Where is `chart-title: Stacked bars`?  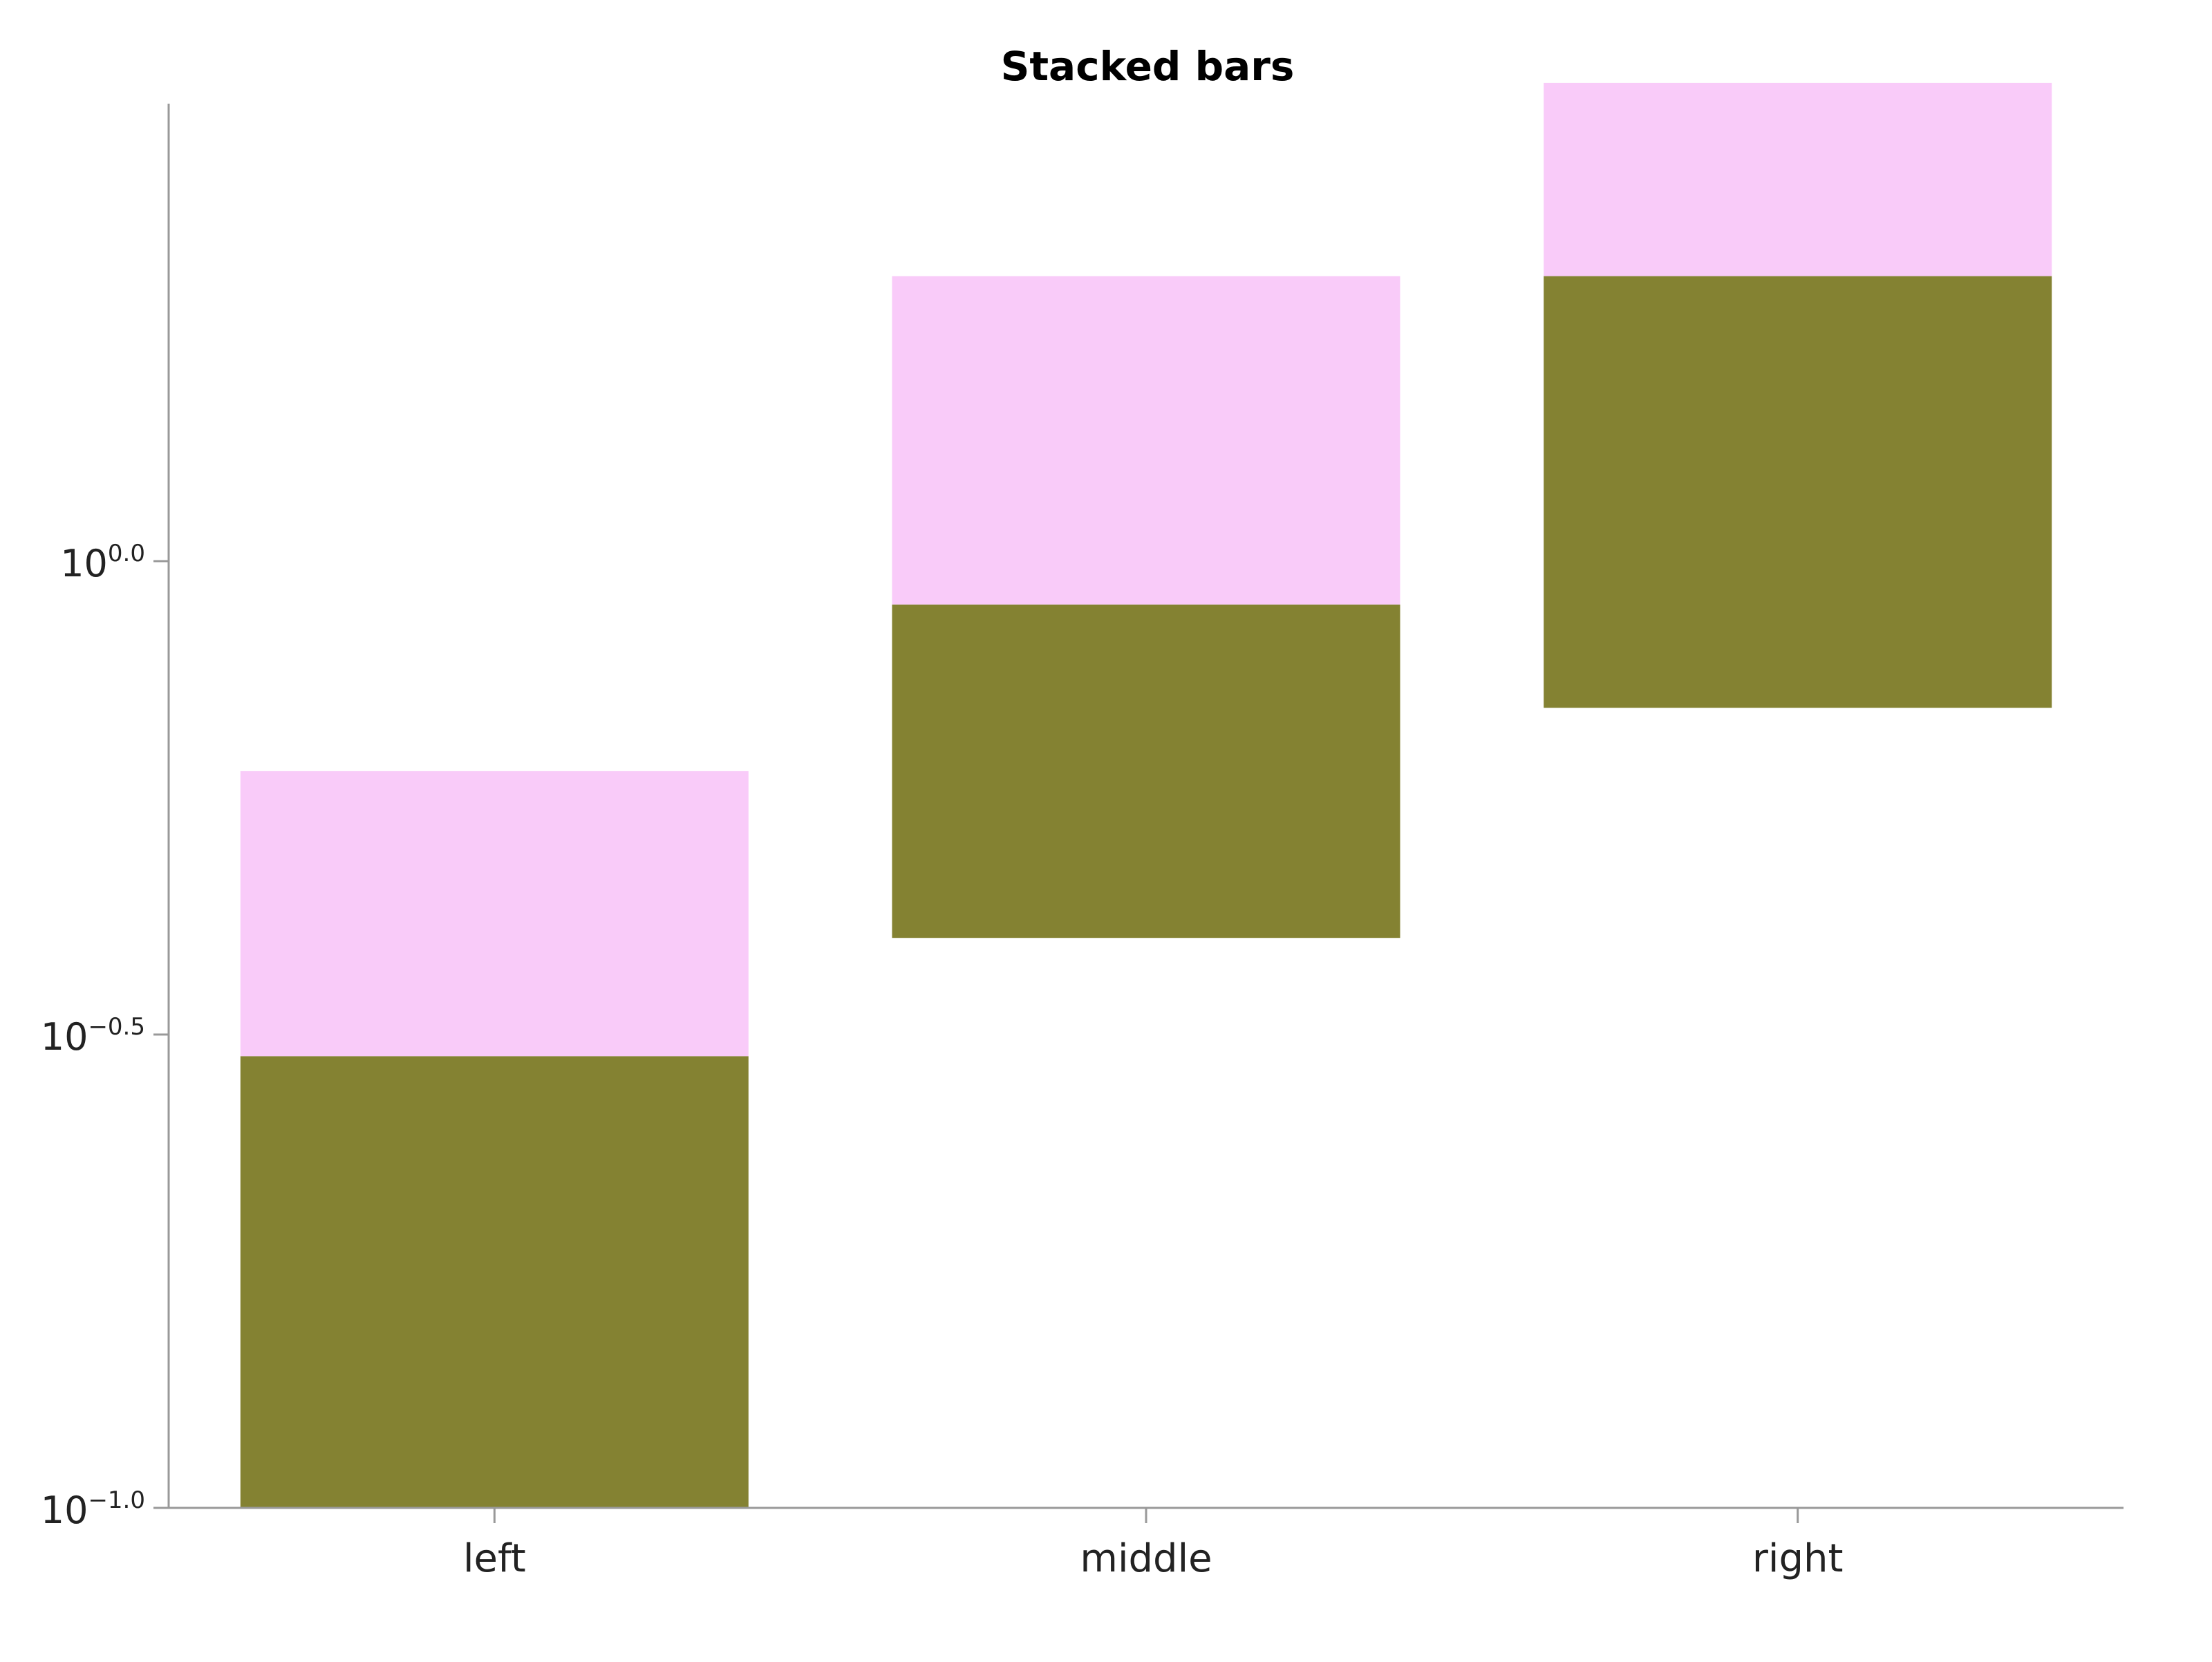 chart-title: Stacked bars is located at coordinates (1148, 66).